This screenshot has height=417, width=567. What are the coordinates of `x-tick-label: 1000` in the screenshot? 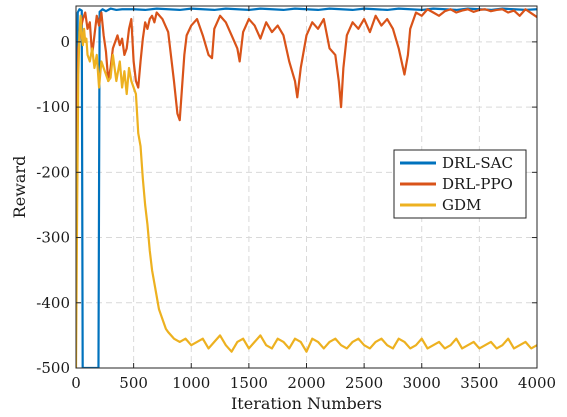 It's located at (191, 383).